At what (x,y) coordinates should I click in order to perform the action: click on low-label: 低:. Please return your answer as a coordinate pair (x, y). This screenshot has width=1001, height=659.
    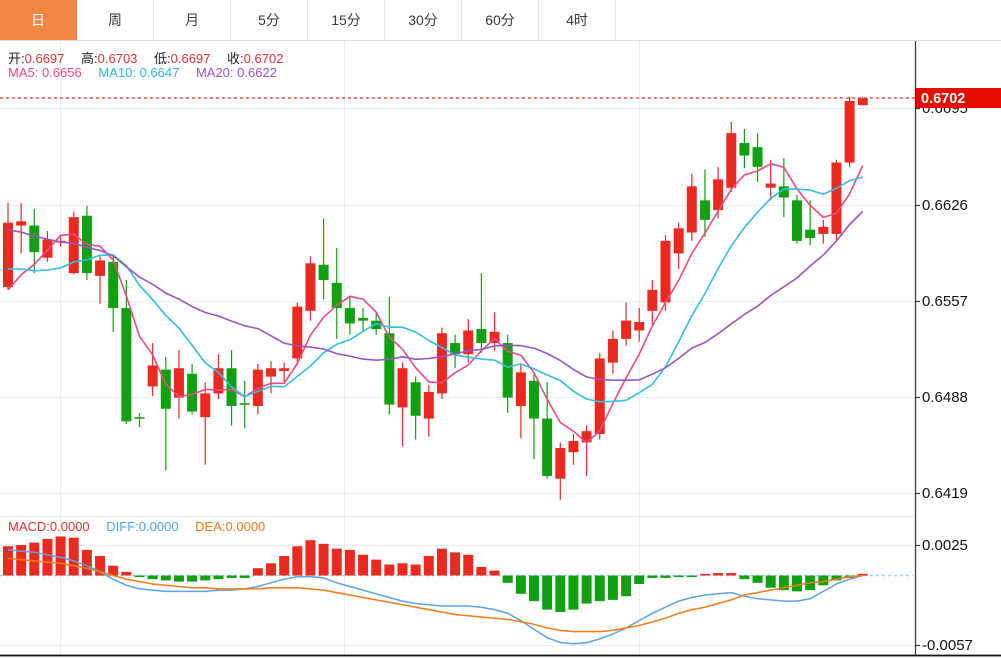
    Looking at the image, I should click on (162, 58).